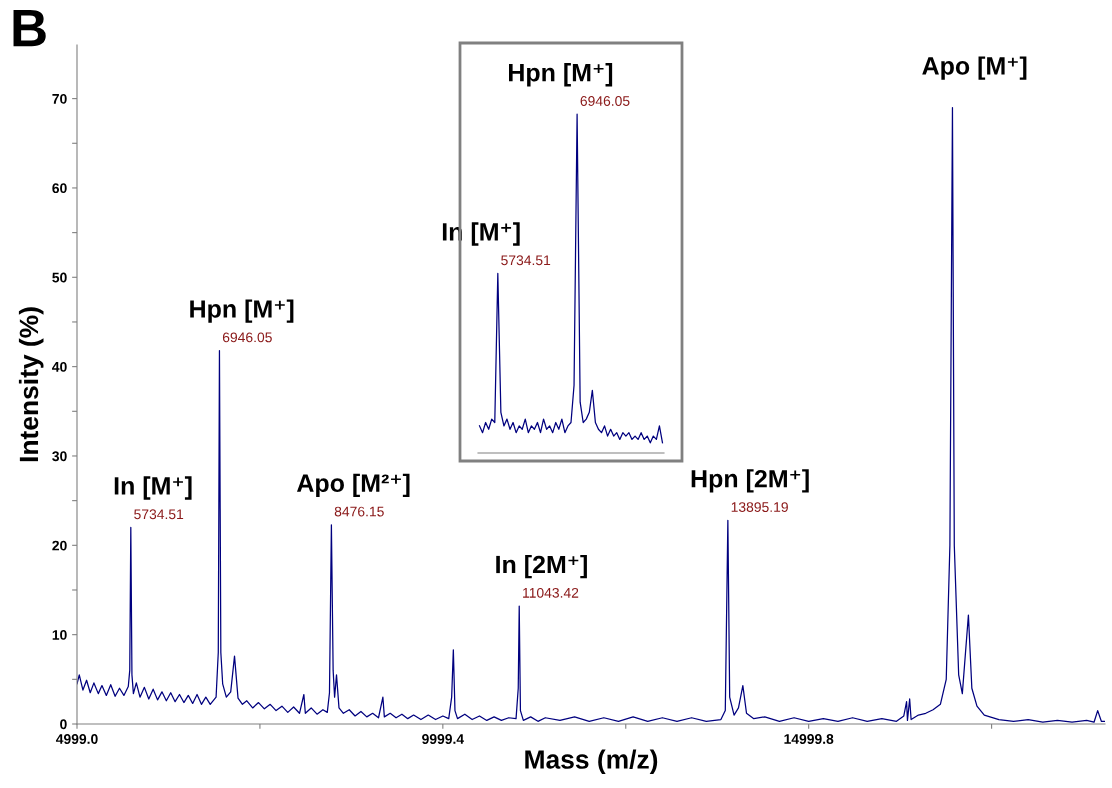 The height and width of the screenshot is (788, 1112). Describe the element at coordinates (59, 98) in the screenshot. I see `y-tick-label: 70` at that location.